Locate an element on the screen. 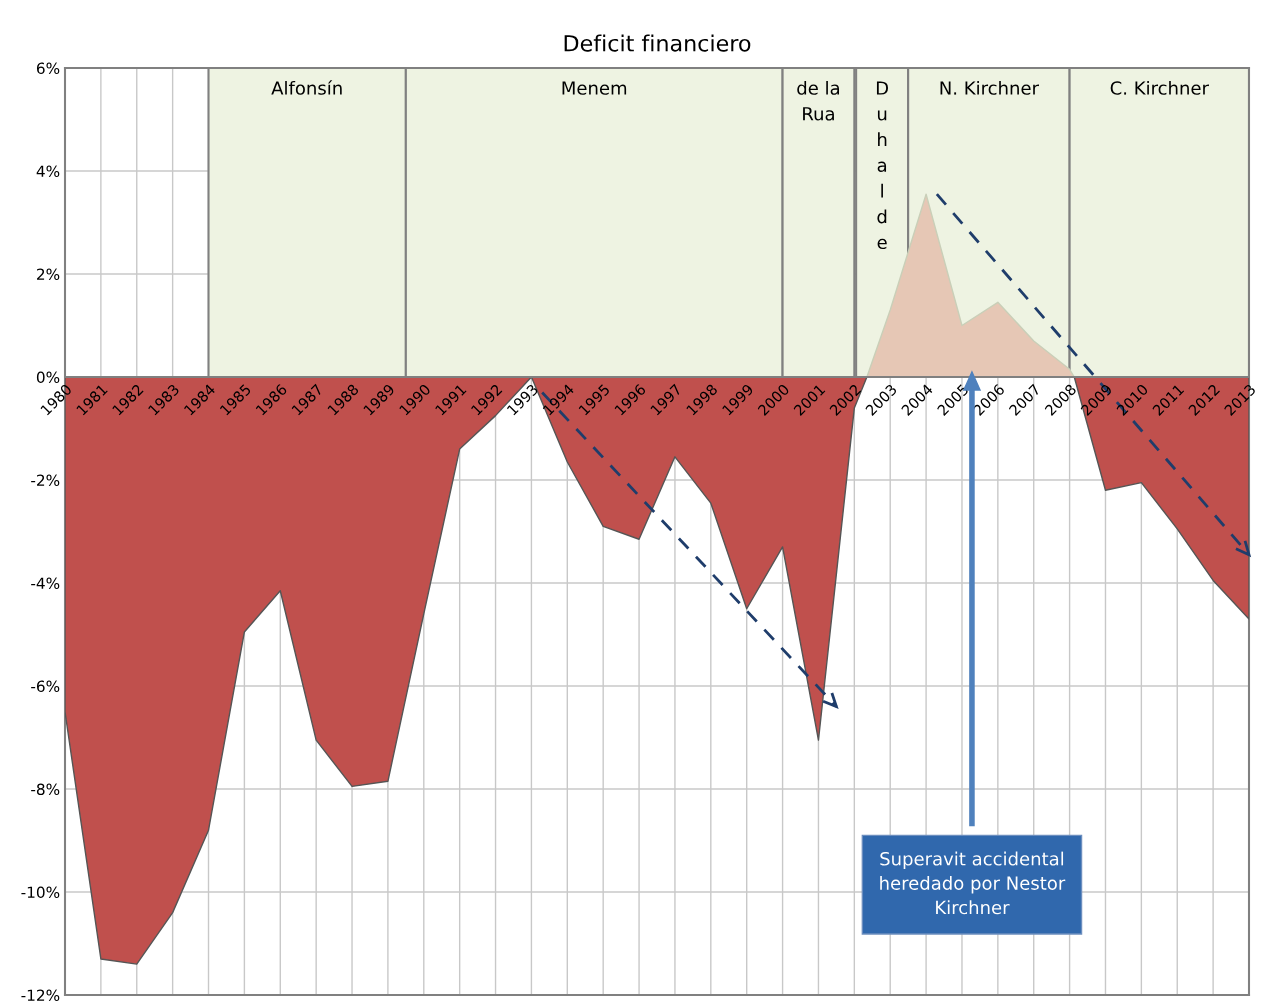 Image resolution: width=1262 pixels, height=1002 pixels. y-tick-label: -6% is located at coordinates (45, 686).